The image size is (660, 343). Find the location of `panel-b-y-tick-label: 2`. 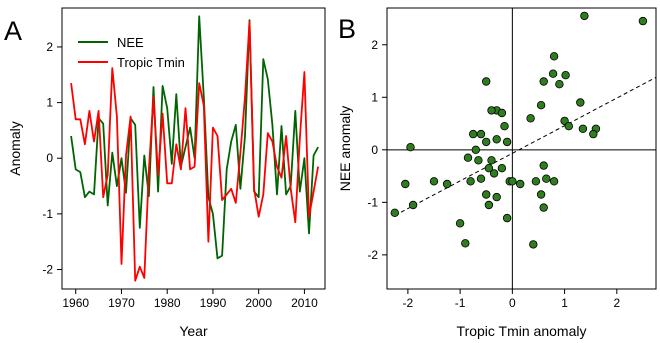

panel-b-y-tick-label: 2 is located at coordinates (374, 45).